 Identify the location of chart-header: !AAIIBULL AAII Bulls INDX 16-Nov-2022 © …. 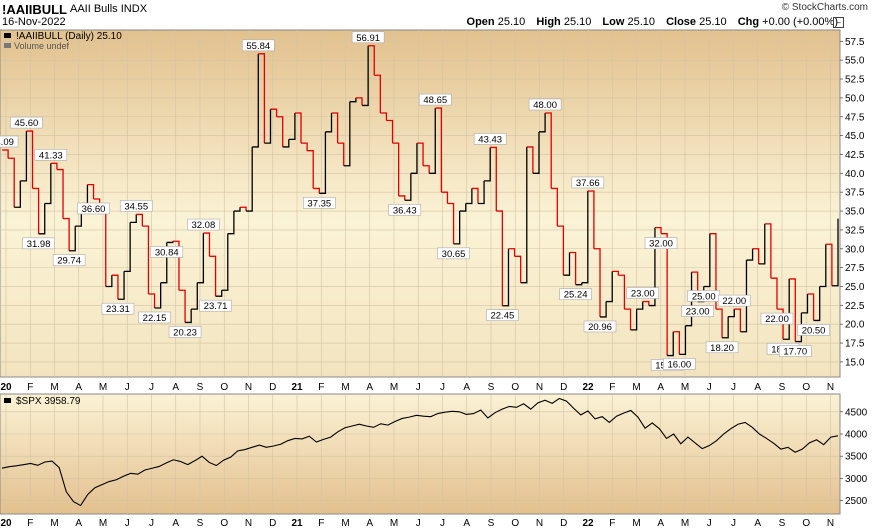
(436, 15).